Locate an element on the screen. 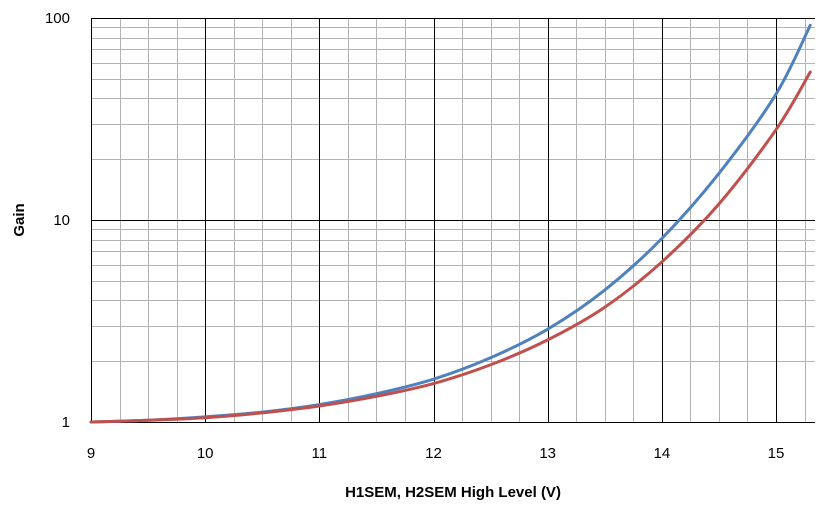 The height and width of the screenshot is (506, 827). x-tick-label: 12 is located at coordinates (433, 453).